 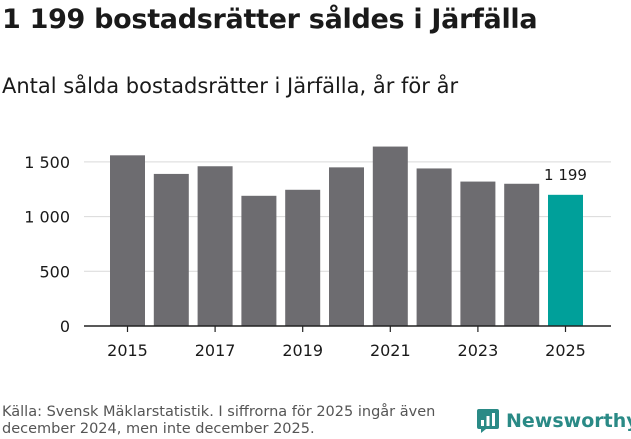 What do you see at coordinates (171, 249) in the screenshot?
I see `bar-2016` at bounding box center [171, 249].